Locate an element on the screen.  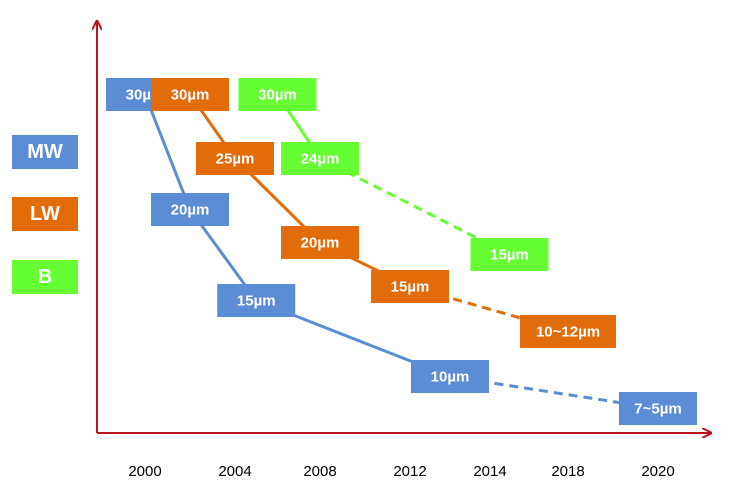
data-label-text-lw: 15µm is located at coordinates (410, 287).